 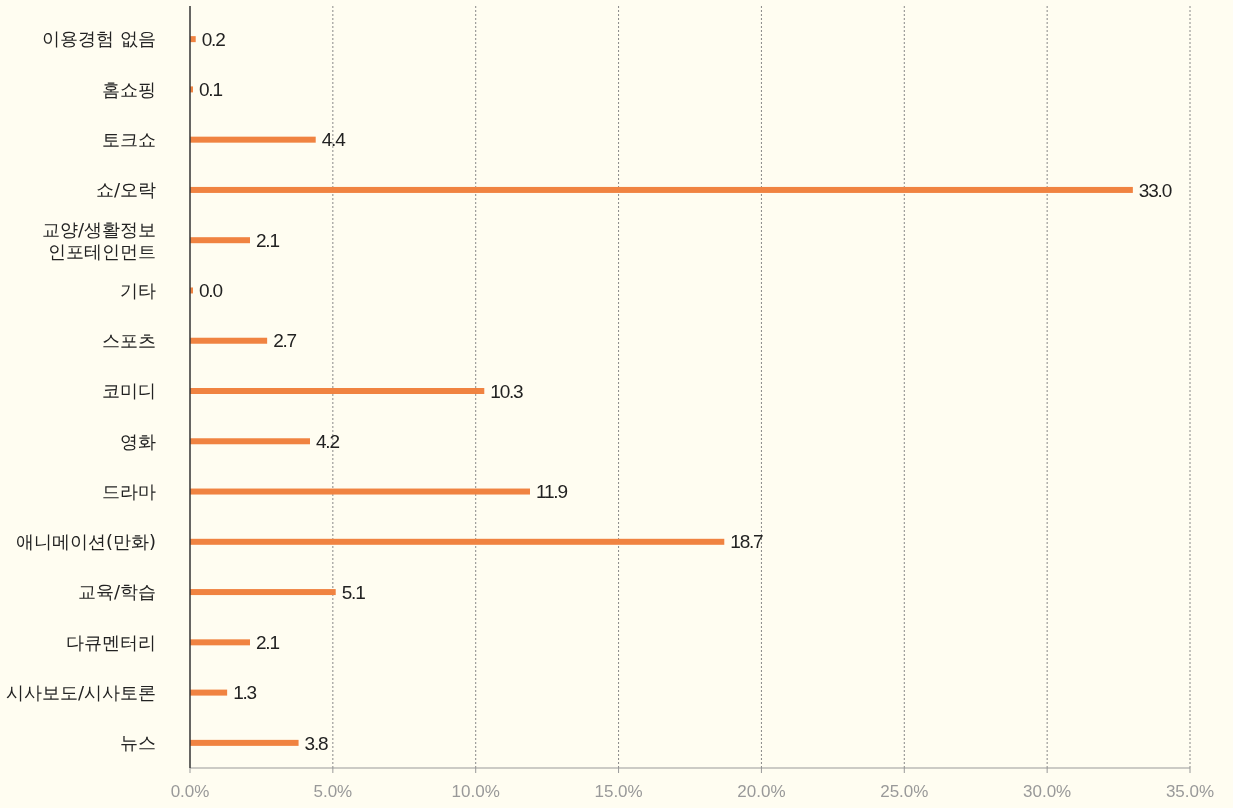 I want to click on y-tick-label: 기타, so click(x=138, y=290).